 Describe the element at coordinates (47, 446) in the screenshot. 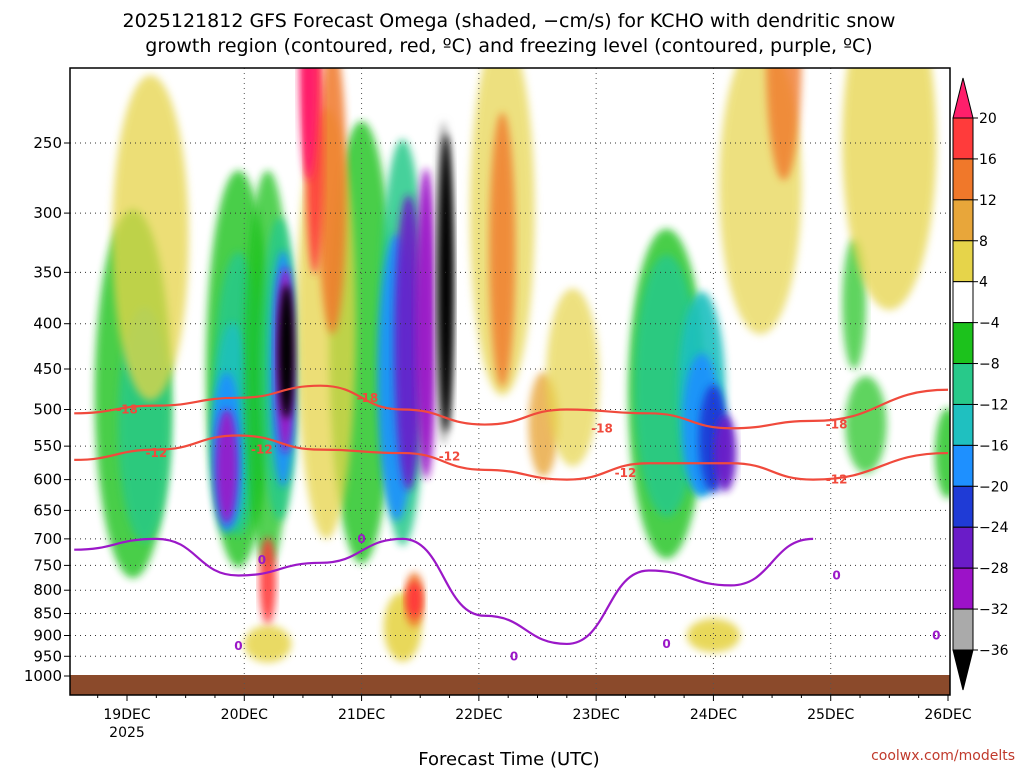

I see `y-tick-label: 550` at that location.